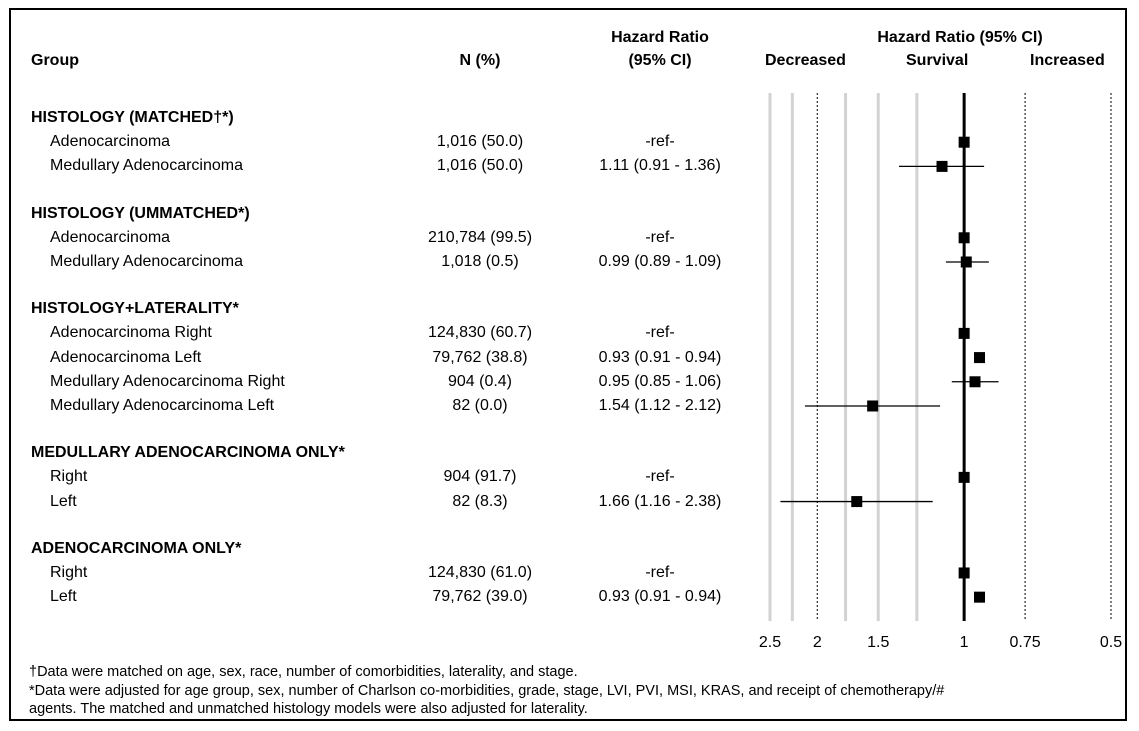 This screenshot has width=1139, height=731. What do you see at coordinates (131, 333) in the screenshot?
I see `row-label: Adenocarcinoma Right` at bounding box center [131, 333].